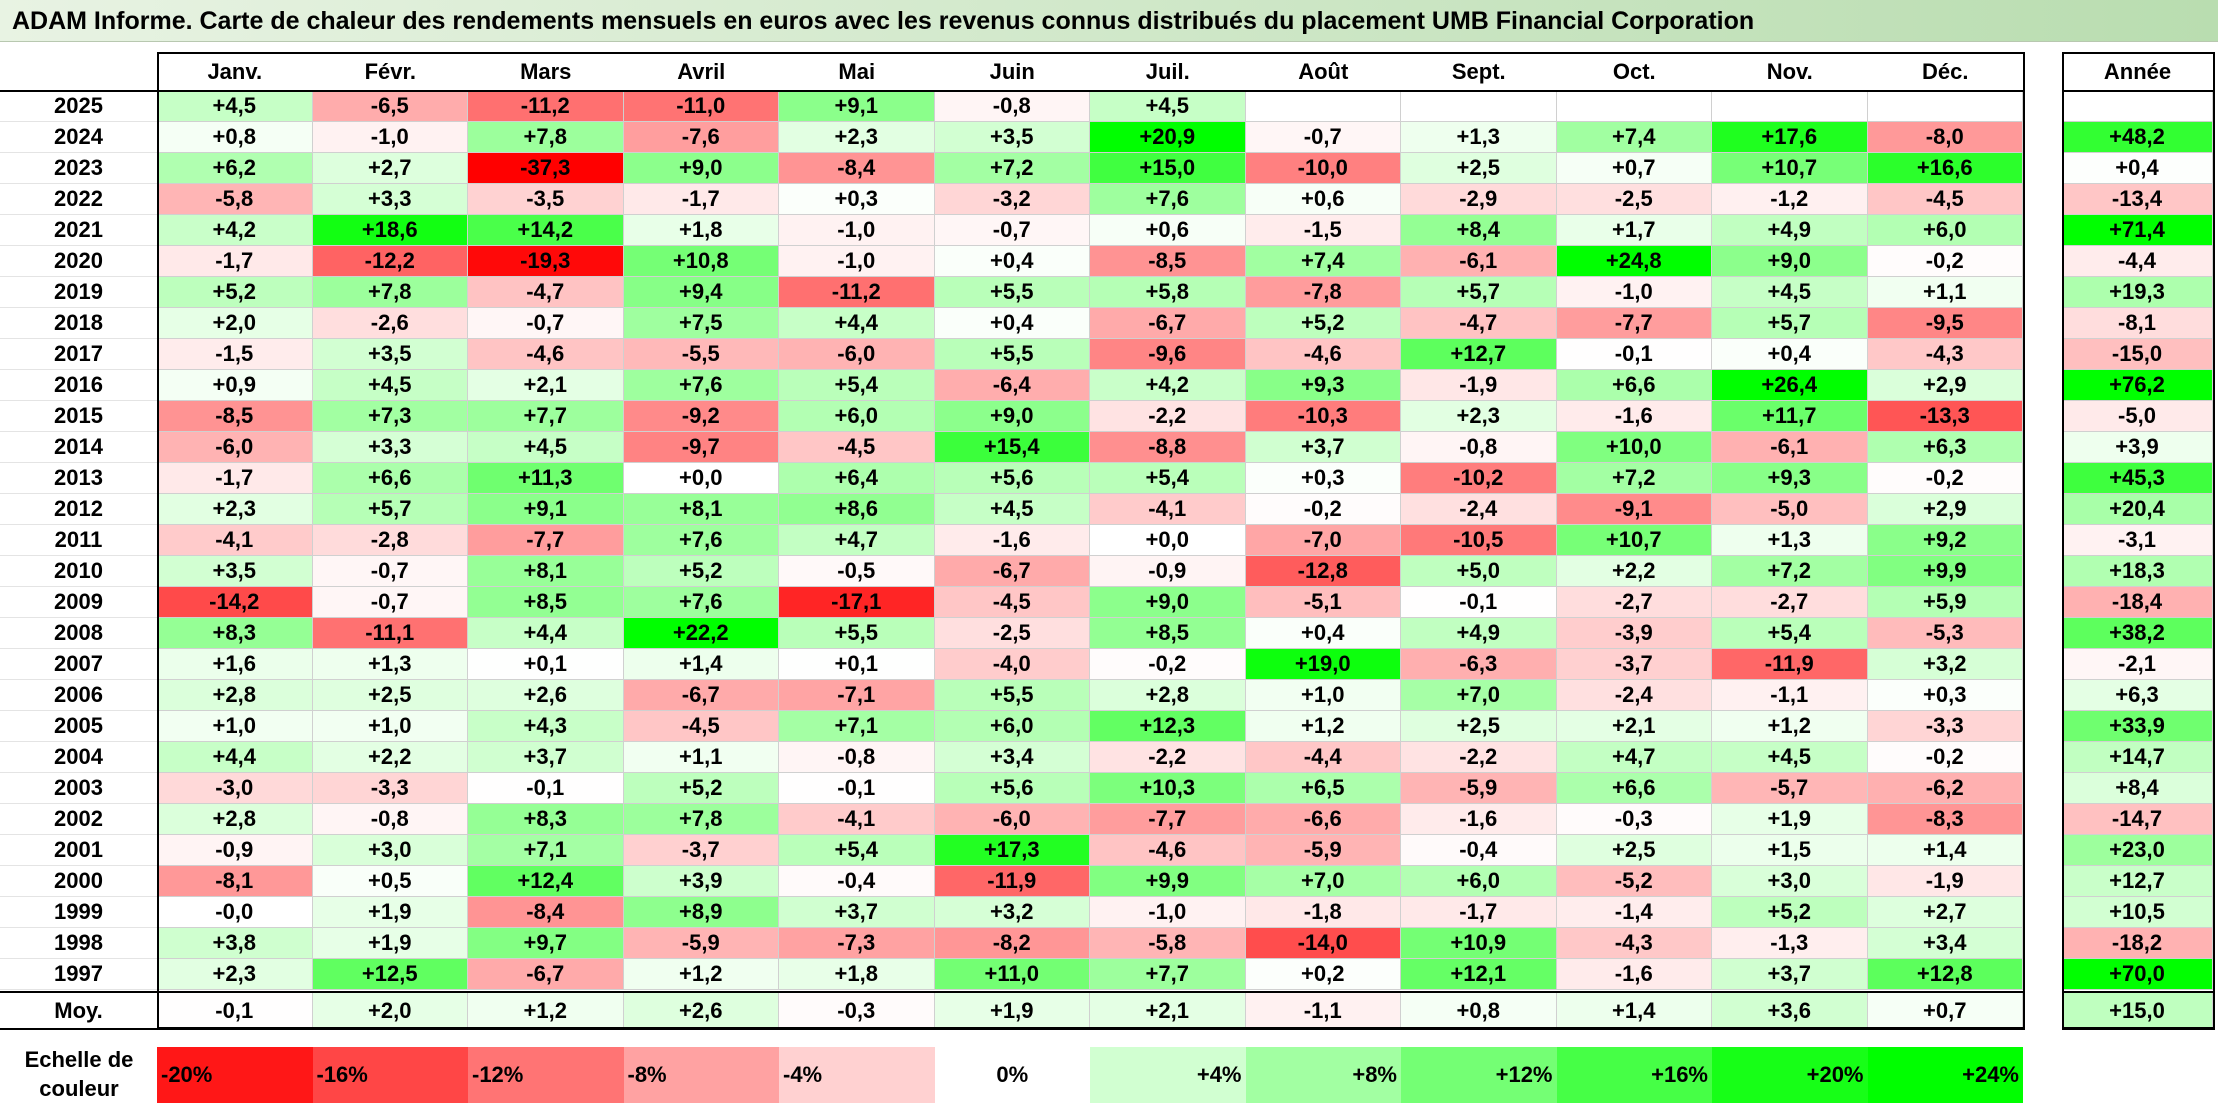  Describe the element at coordinates (1478, 71) in the screenshot. I see `month-header: Sept.` at that location.